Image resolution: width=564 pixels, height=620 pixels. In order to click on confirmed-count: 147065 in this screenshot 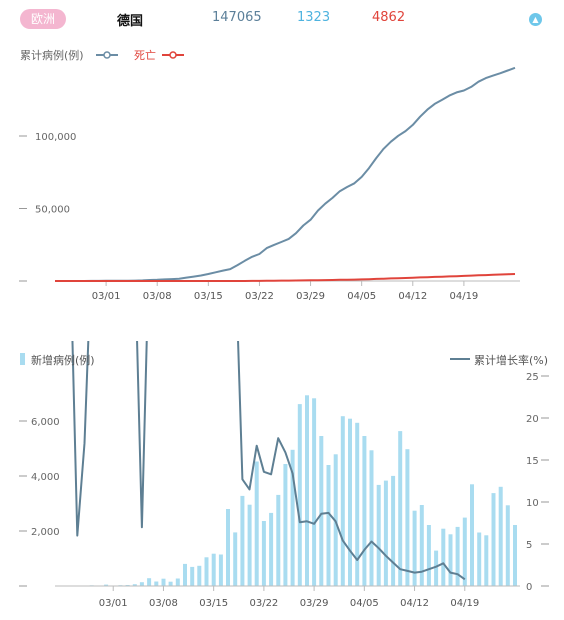, I will do `click(237, 17)`.